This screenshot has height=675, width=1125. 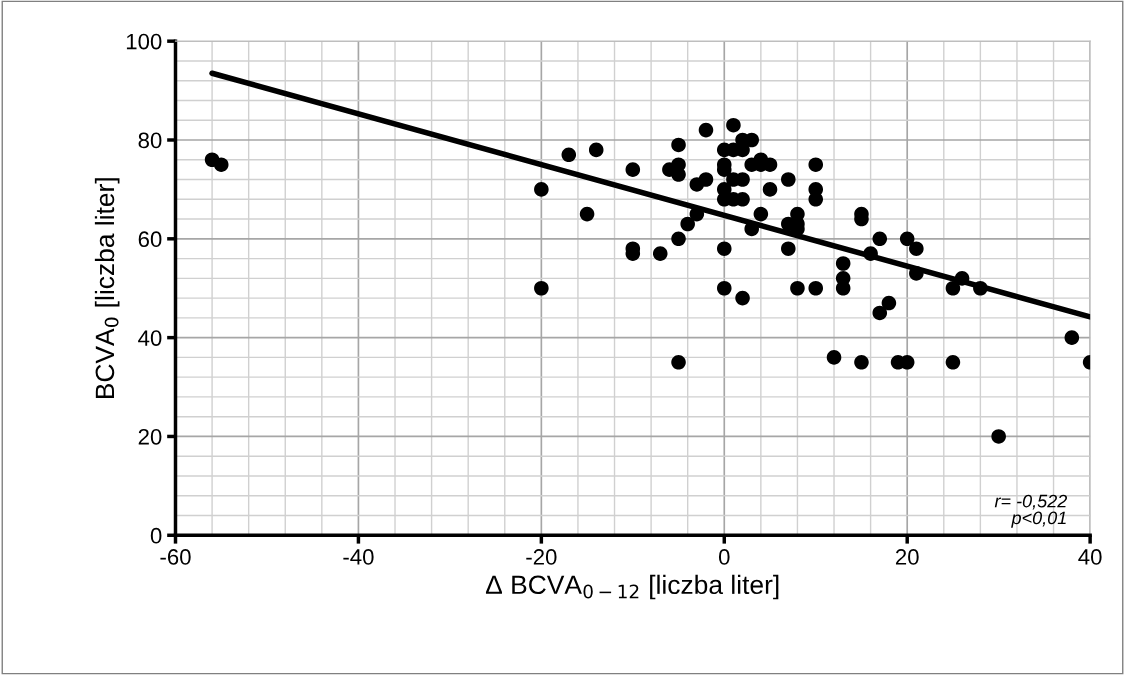 What do you see at coordinates (156, 535) in the screenshot?
I see `y-tick-label: 0` at bounding box center [156, 535].